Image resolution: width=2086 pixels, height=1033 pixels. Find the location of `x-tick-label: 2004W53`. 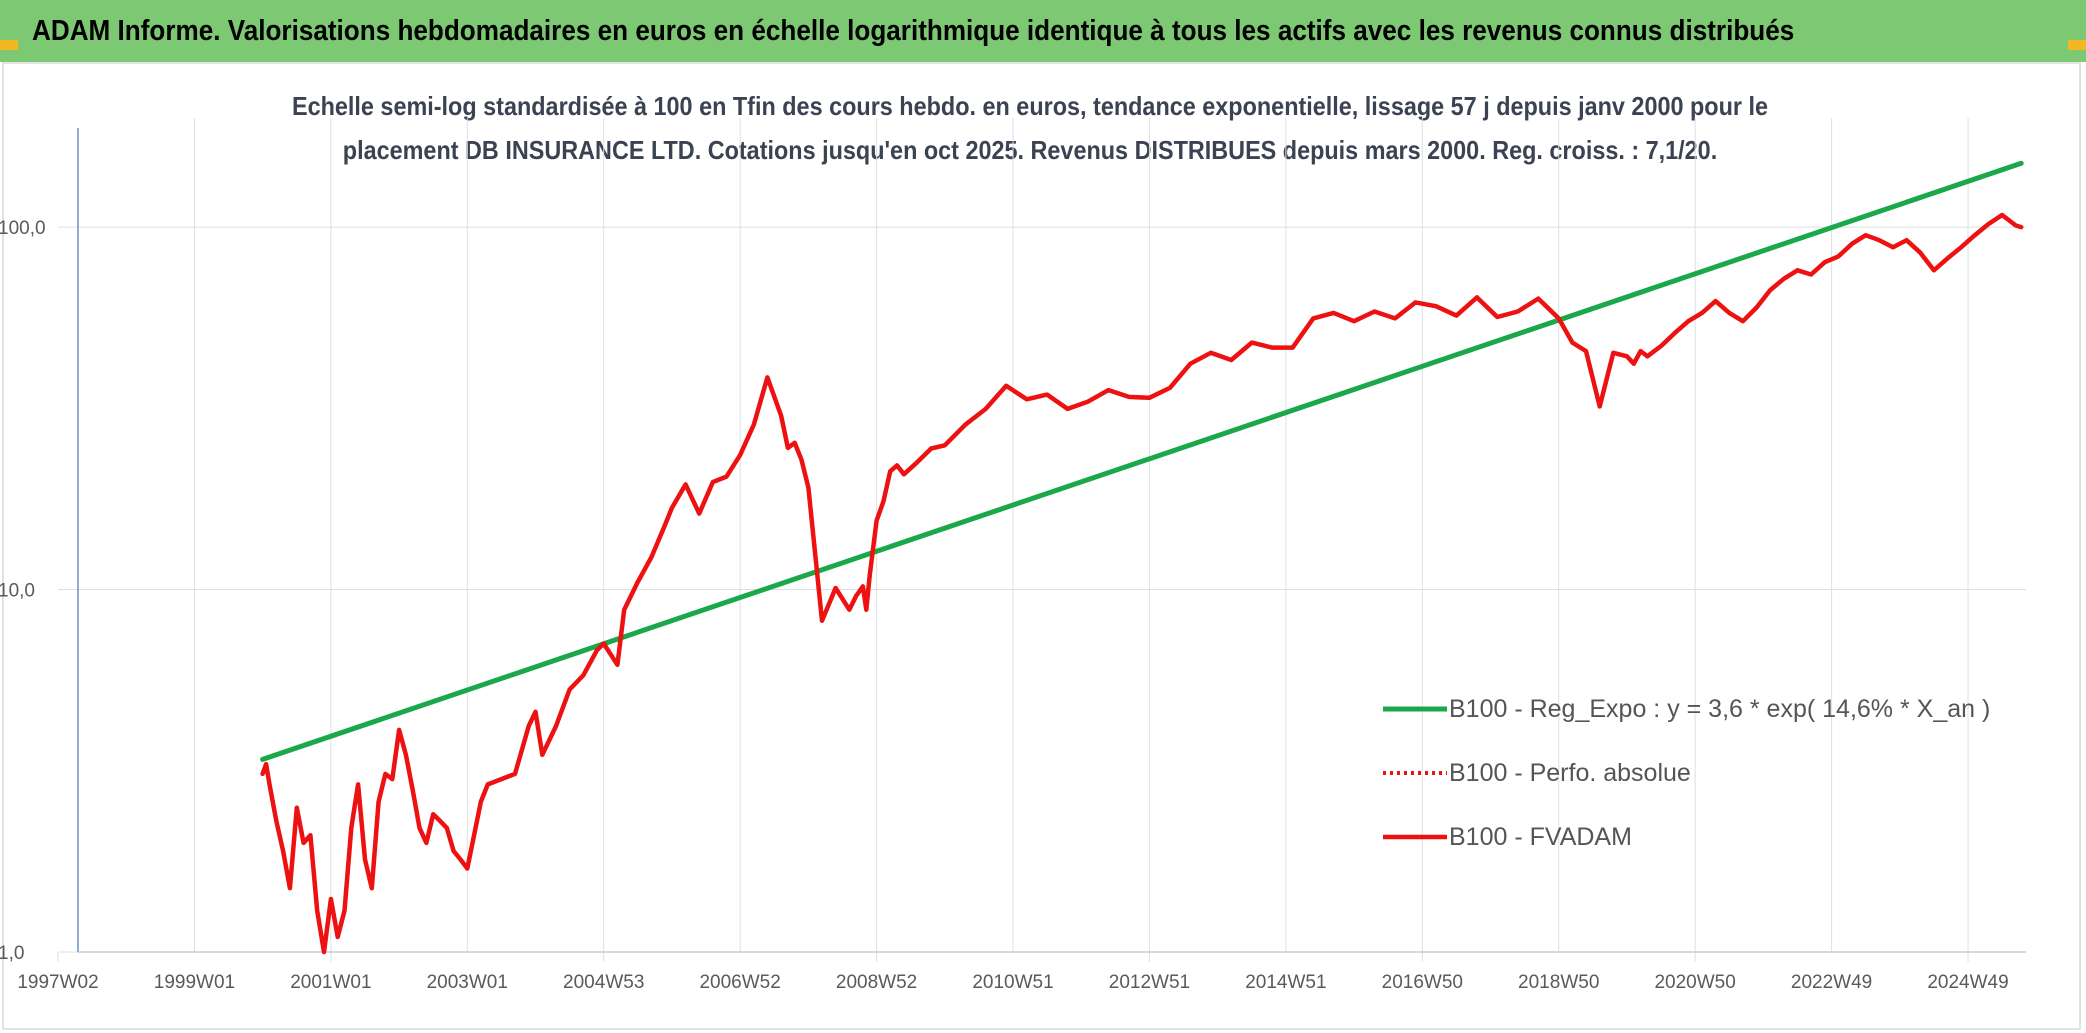

x-tick-label: 2004W53 is located at coordinates (603, 982).